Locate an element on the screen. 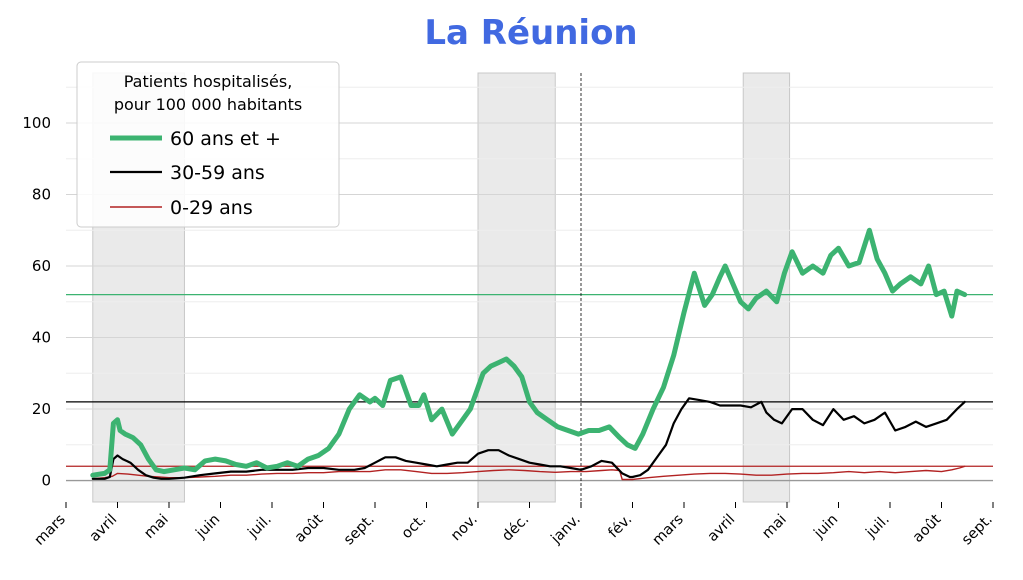 The width and height of the screenshot is (1023, 580). legend-box is located at coordinates (208, 144).